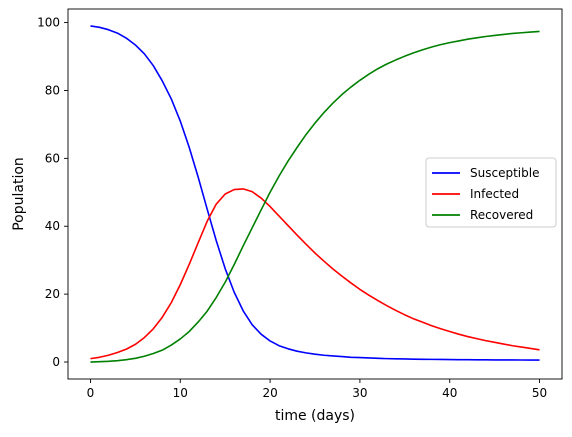 The width and height of the screenshot is (572, 437). What do you see at coordinates (52, 90) in the screenshot?
I see `y-tick-label: 80` at bounding box center [52, 90].